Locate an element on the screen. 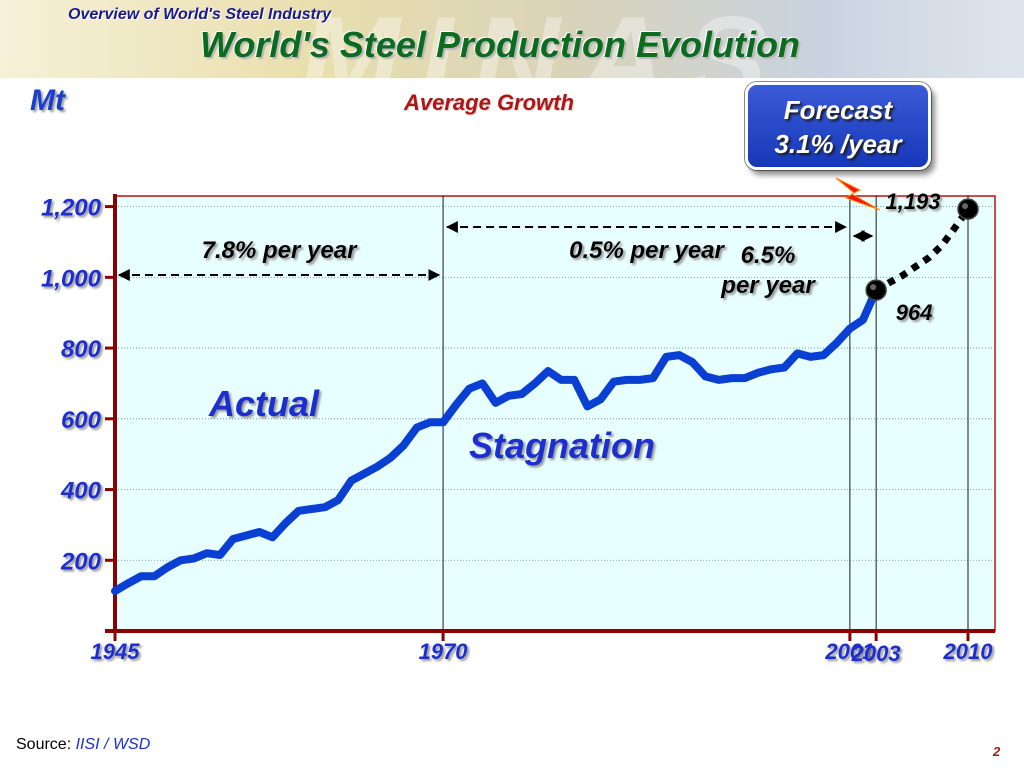 The width and height of the screenshot is (1024, 768). growth-rate-label: 0.5% per year is located at coordinates (647, 250).